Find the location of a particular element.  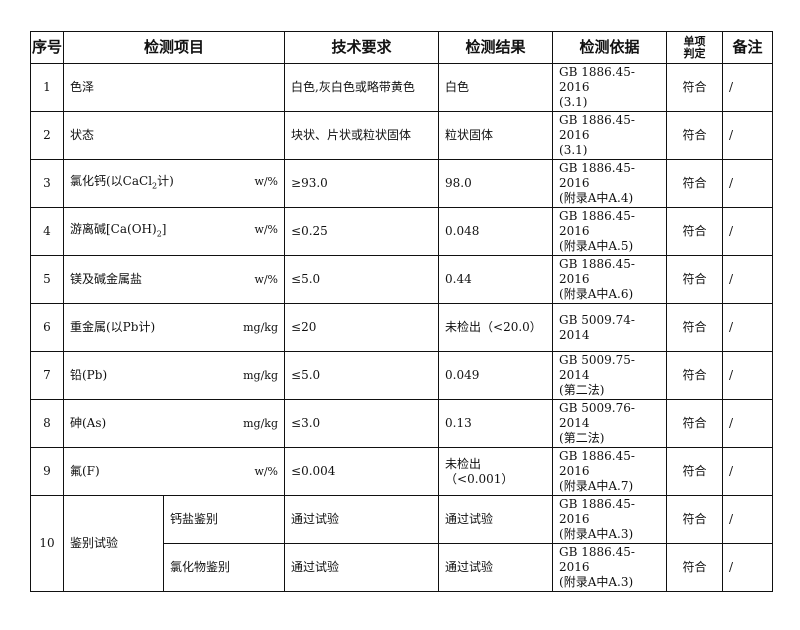

basis-cell: GB 5009.75-2014 (第二法) is located at coordinates (610, 375).